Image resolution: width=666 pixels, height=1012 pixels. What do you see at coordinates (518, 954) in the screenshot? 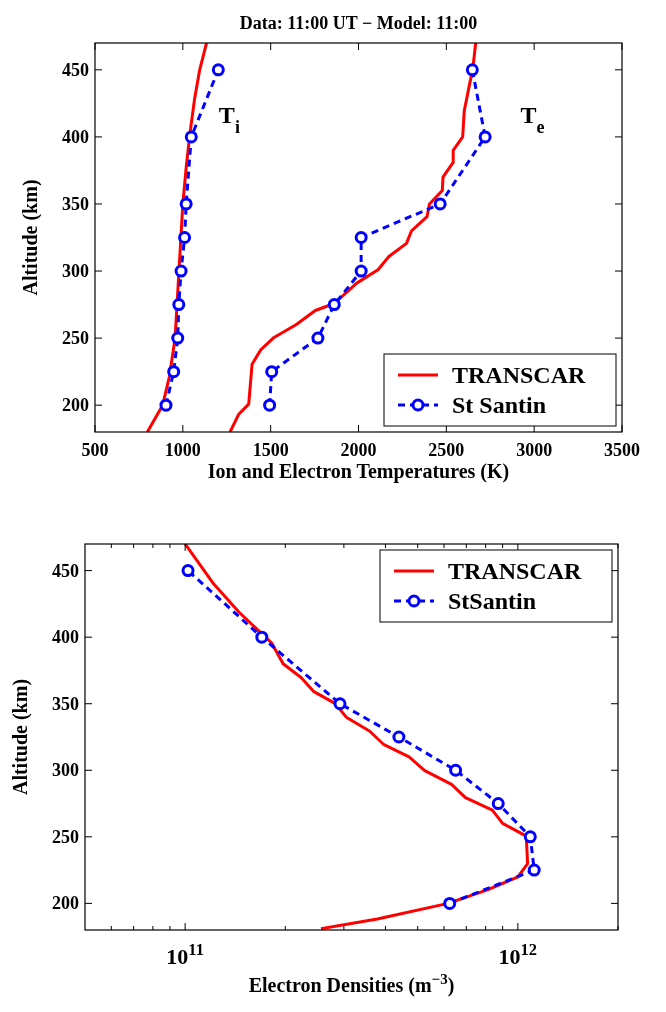
I see `x-tick-label: 10$^{12}$` at bounding box center [518, 954].